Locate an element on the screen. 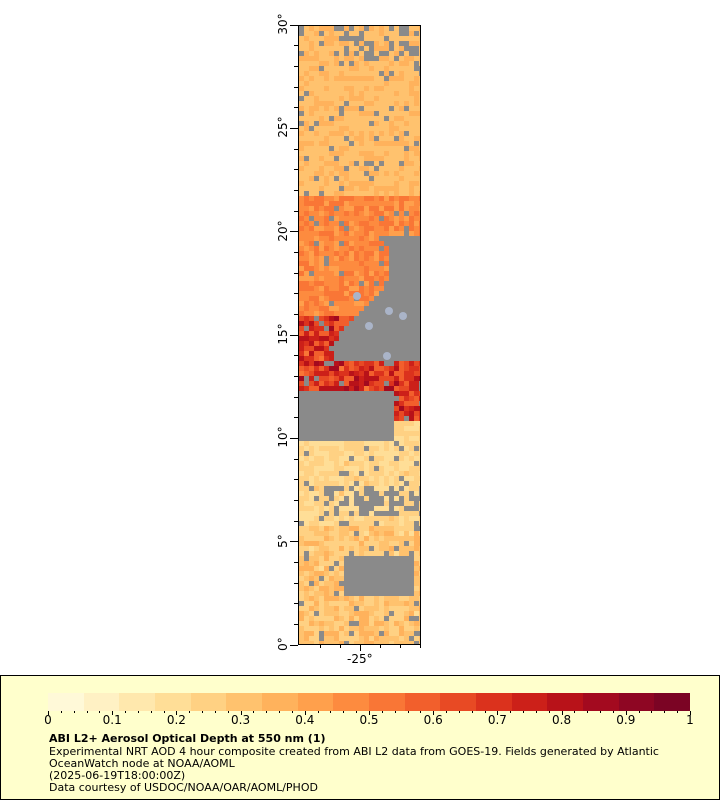  latitude-label: 10° is located at coordinates (283, 437).